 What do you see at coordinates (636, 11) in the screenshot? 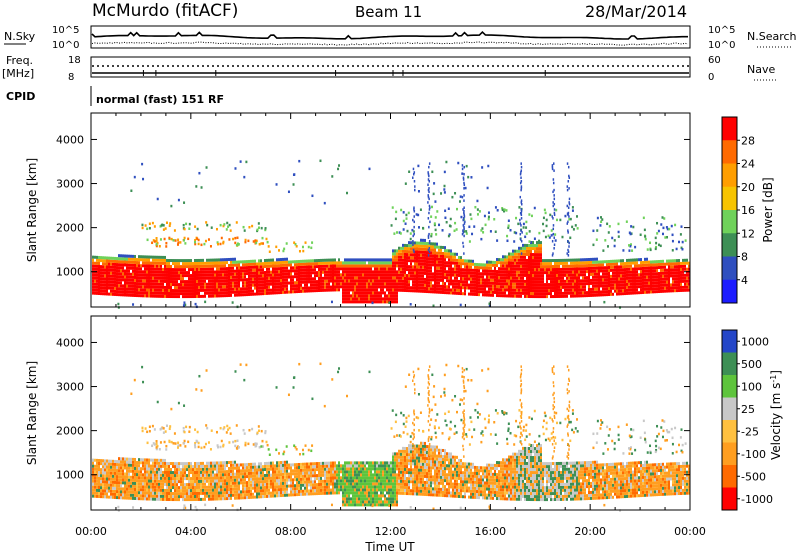
I see `date-title: 28/Mar/2014` at bounding box center [636, 11].